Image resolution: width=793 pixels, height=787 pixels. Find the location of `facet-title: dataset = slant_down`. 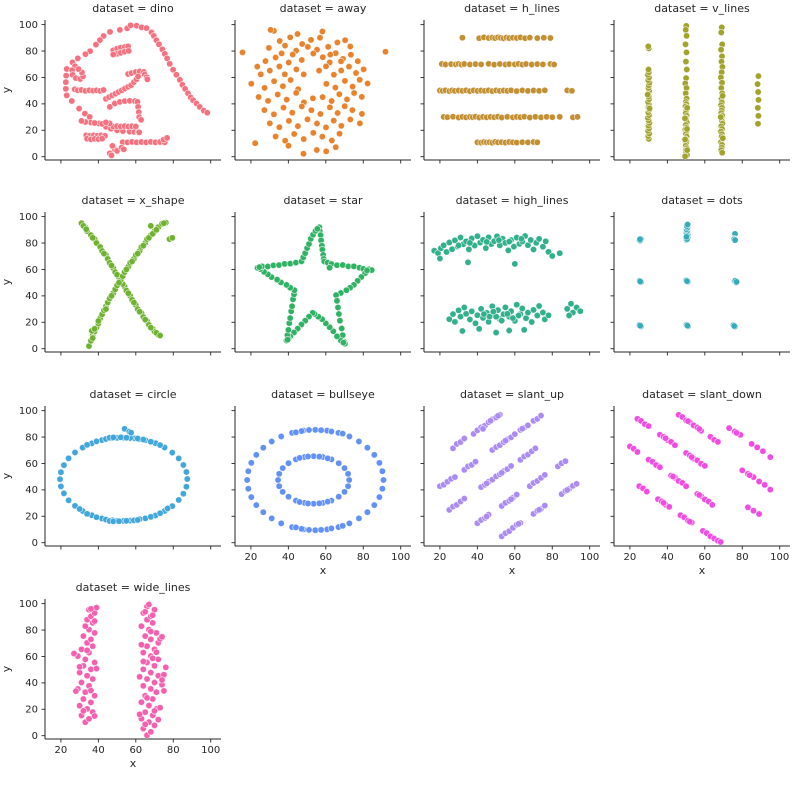

facet-title: dataset = slant_down is located at coordinates (702, 394).